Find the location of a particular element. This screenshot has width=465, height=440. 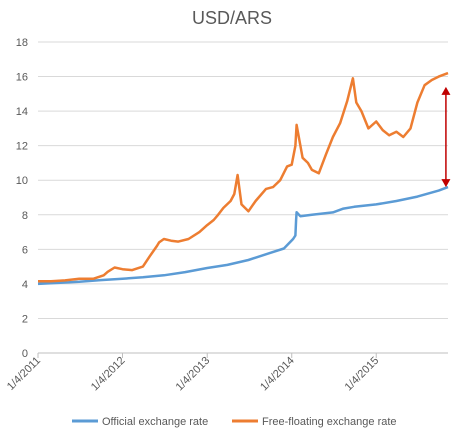

annotations is located at coordinates (446, 137).